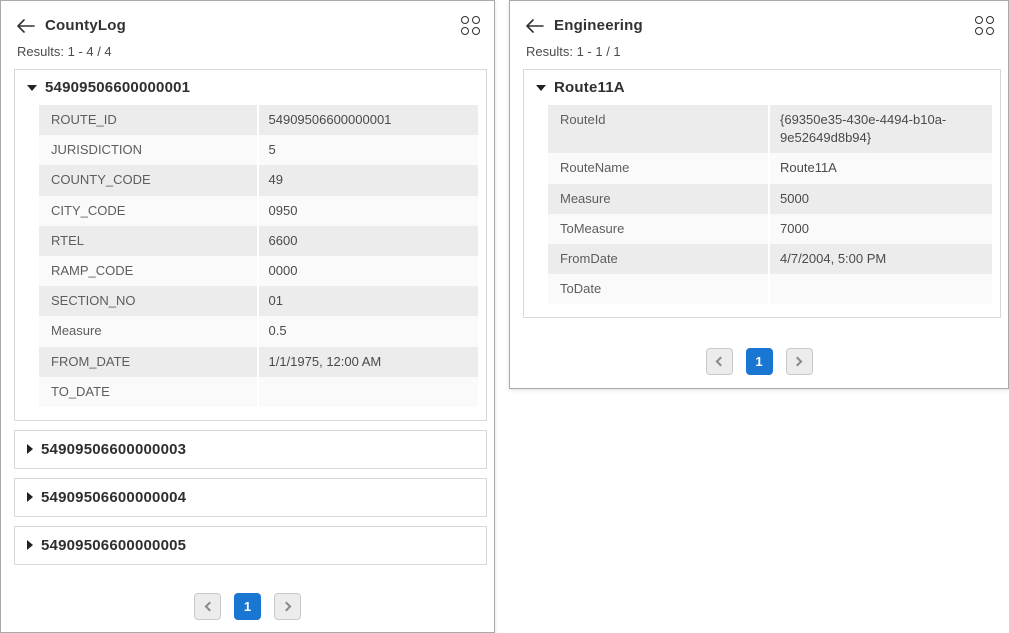 This screenshot has width=1009, height=633. I want to click on attribute-label: ROUTE_ID, so click(149, 120).